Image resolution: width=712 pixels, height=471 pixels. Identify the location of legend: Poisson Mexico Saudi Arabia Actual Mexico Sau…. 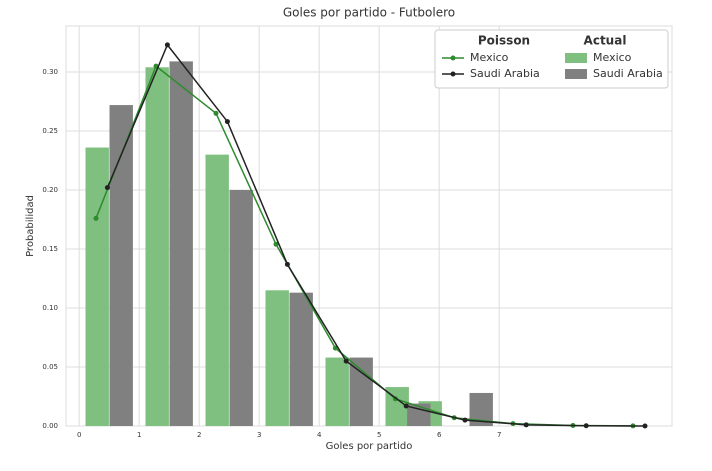
(551, 59).